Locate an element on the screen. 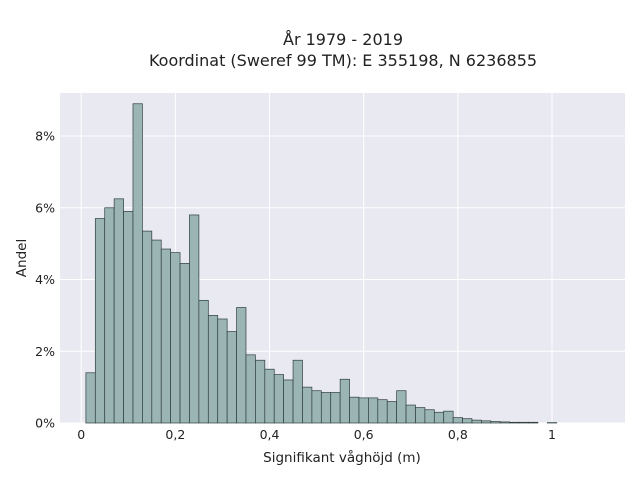  y-tick-label: 8% is located at coordinates (45, 136).